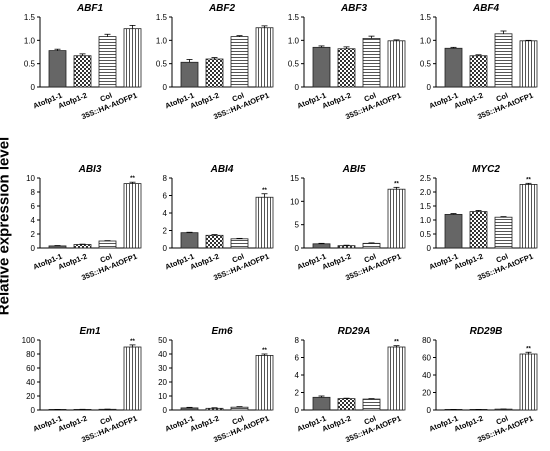  What do you see at coordinates (297, 225) in the screenshot?
I see `y-tick-label: 5` at bounding box center [297, 225].